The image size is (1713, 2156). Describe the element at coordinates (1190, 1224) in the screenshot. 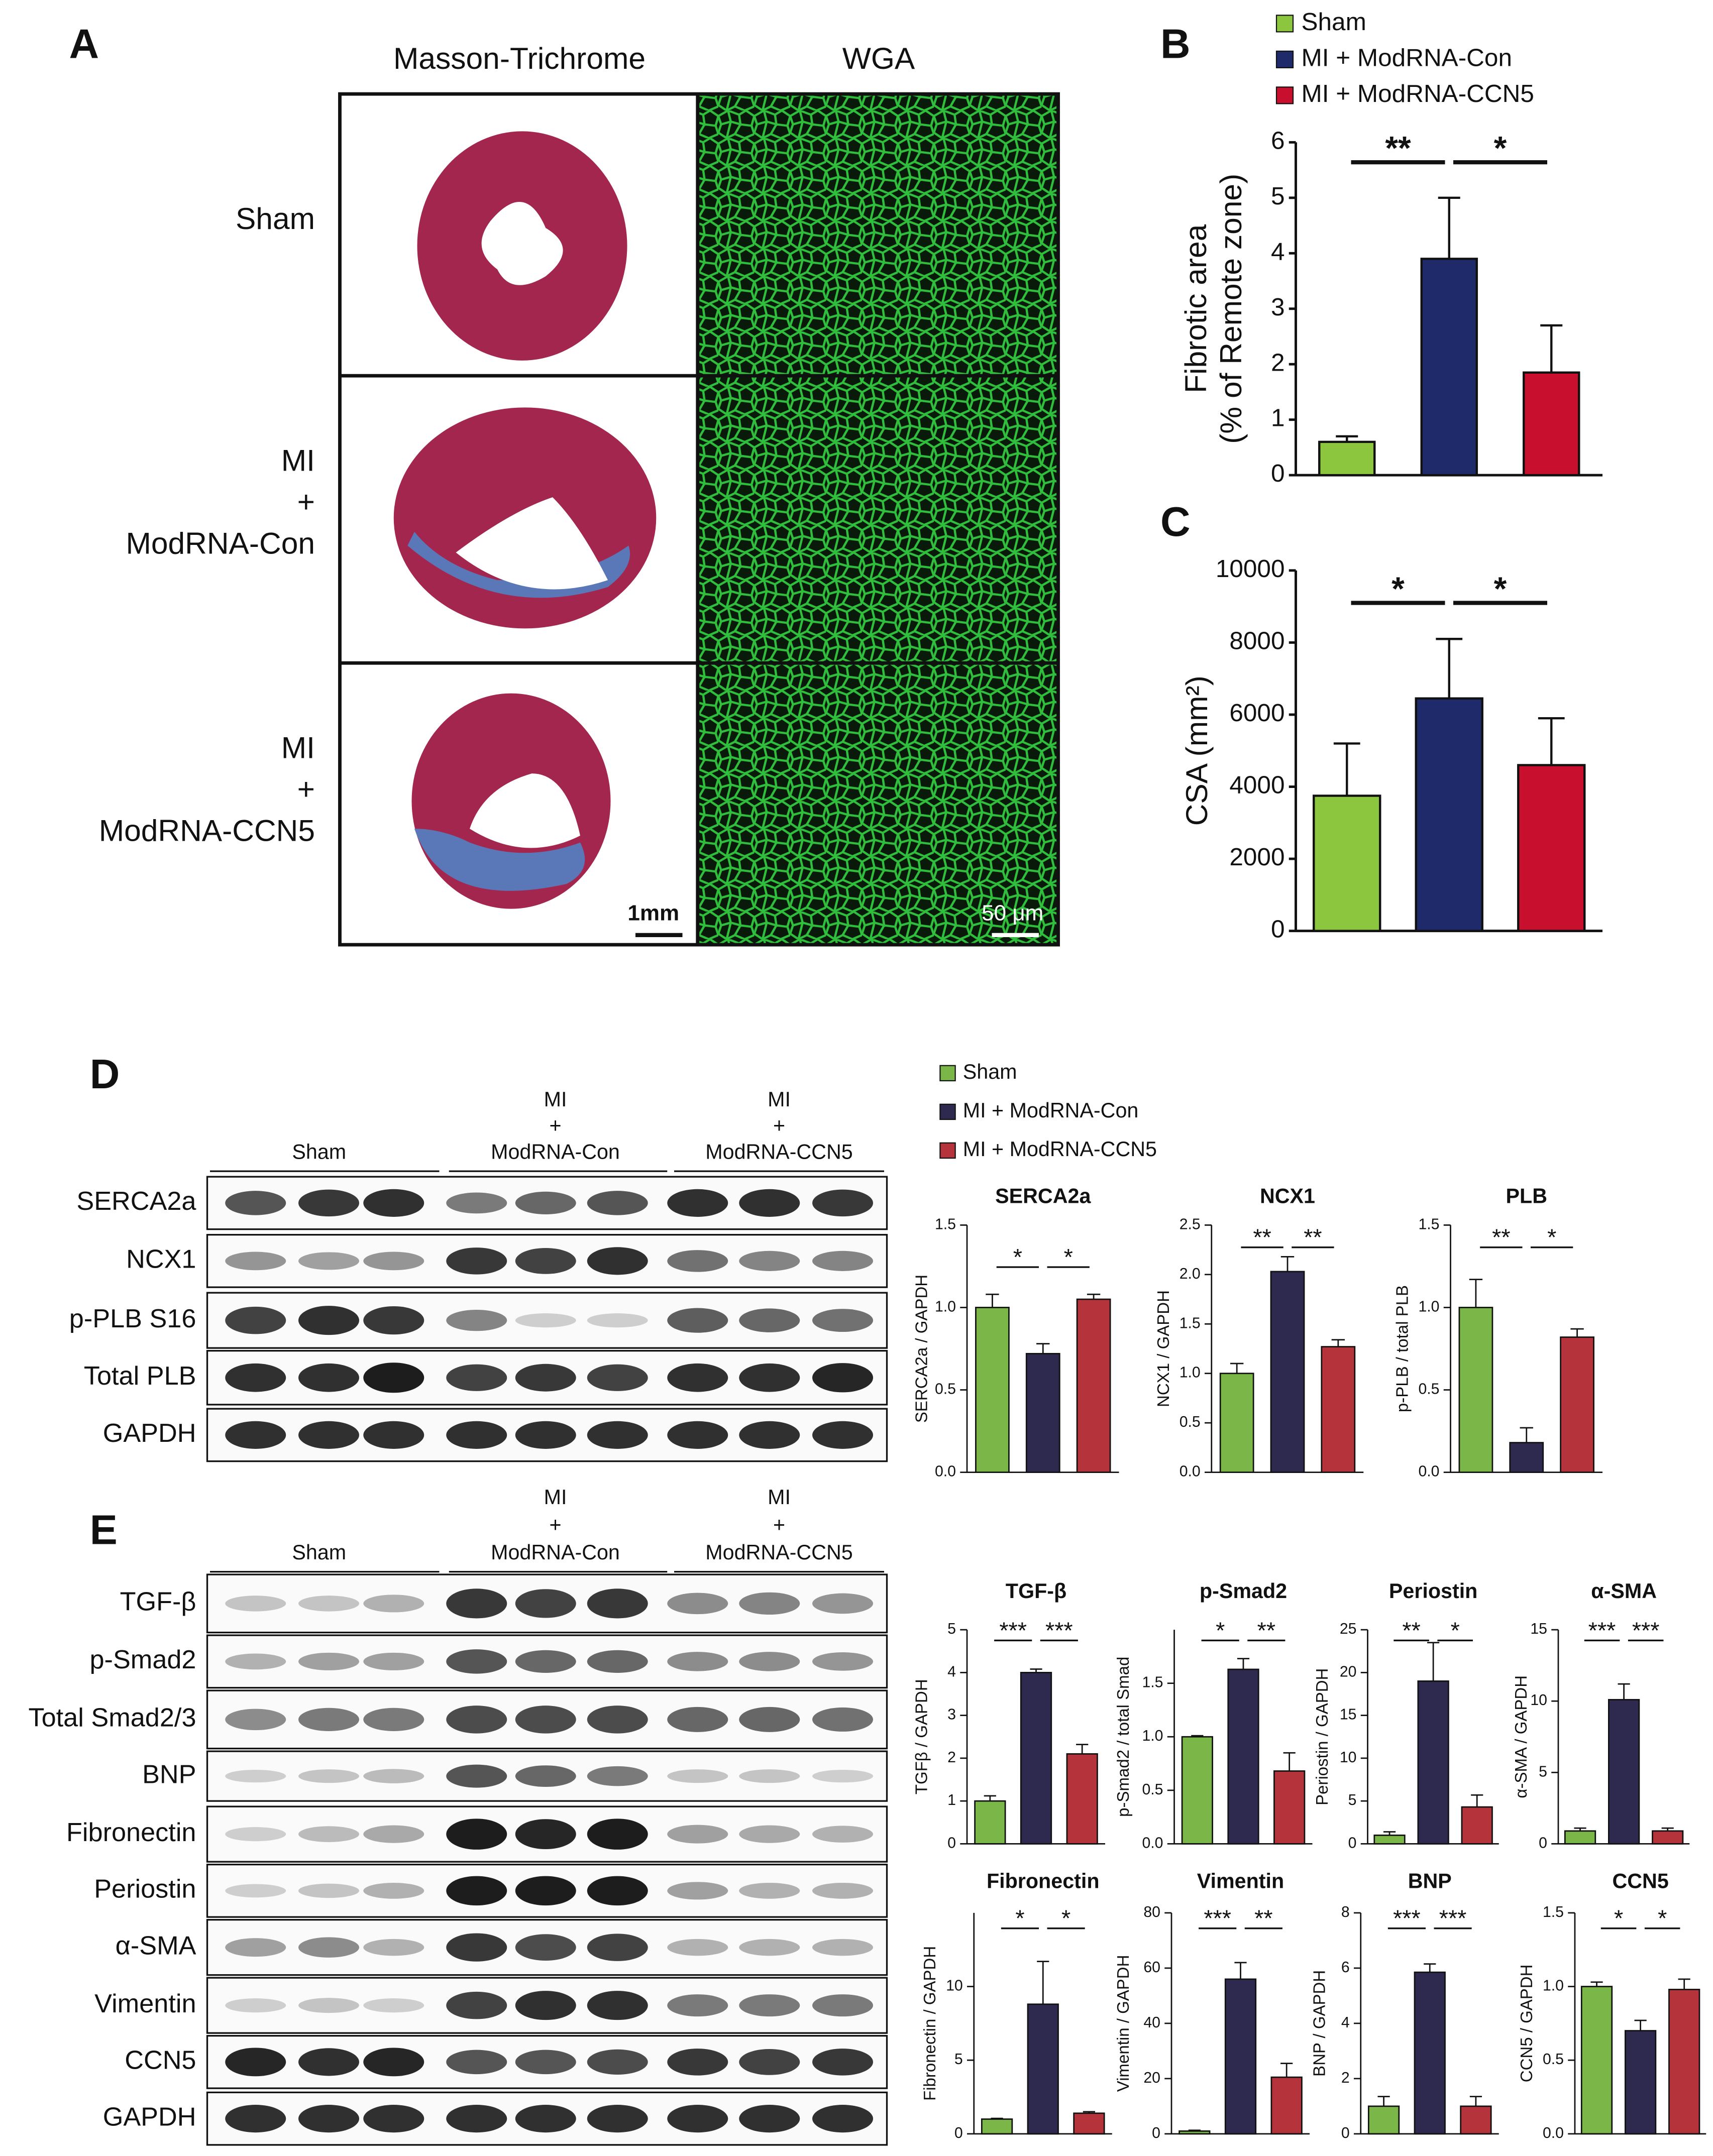

I see `y-tick-label: 2.5` at that location.